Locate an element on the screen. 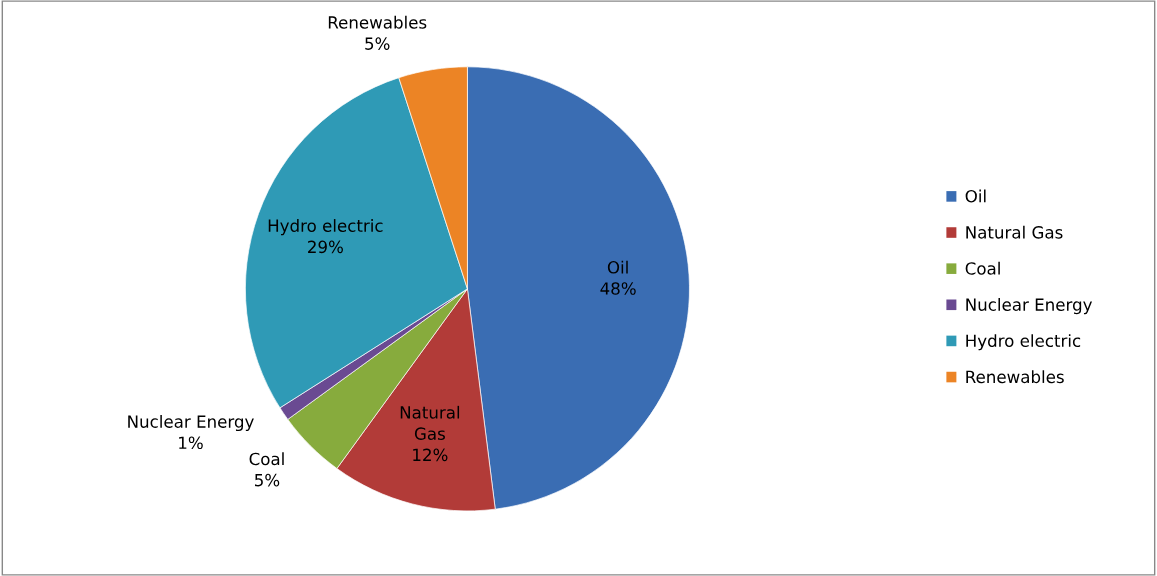 The width and height of the screenshot is (1157, 576). legend-label: Coal is located at coordinates (982, 268).